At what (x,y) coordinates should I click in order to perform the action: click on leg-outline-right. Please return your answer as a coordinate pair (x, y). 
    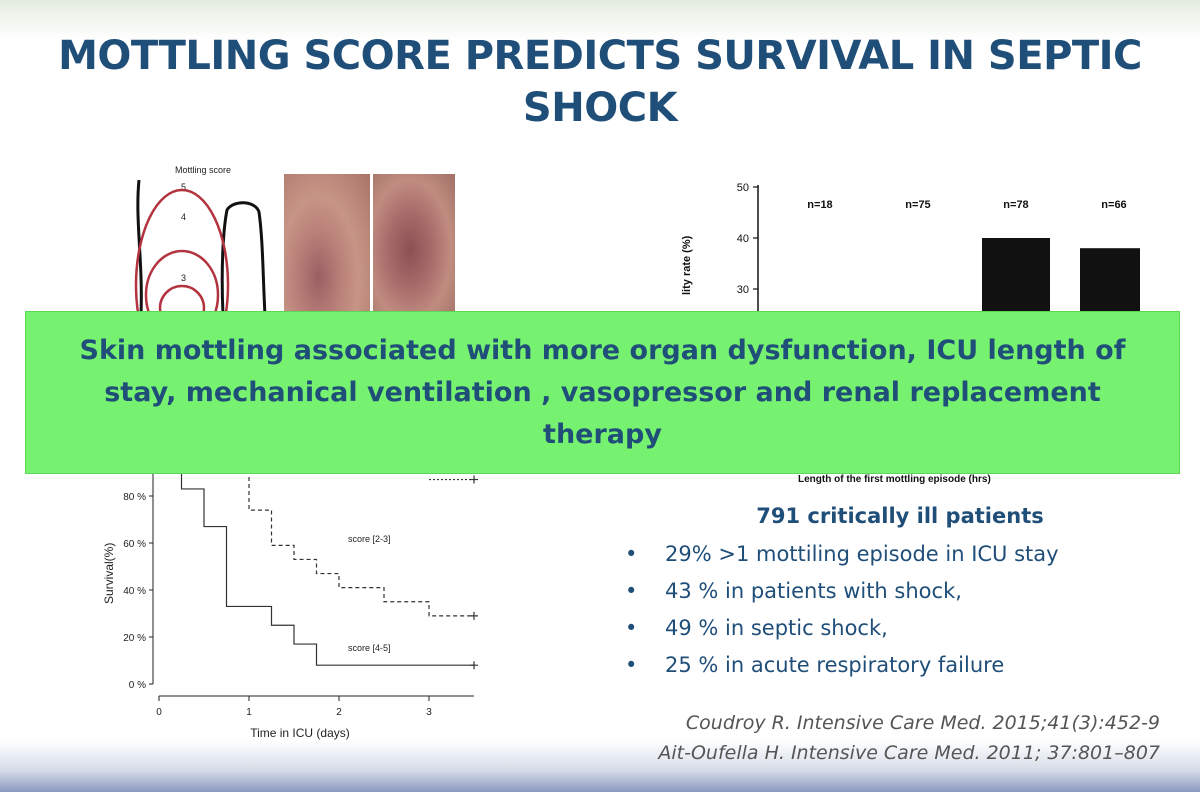
    Looking at the image, I should click on (243, 258).